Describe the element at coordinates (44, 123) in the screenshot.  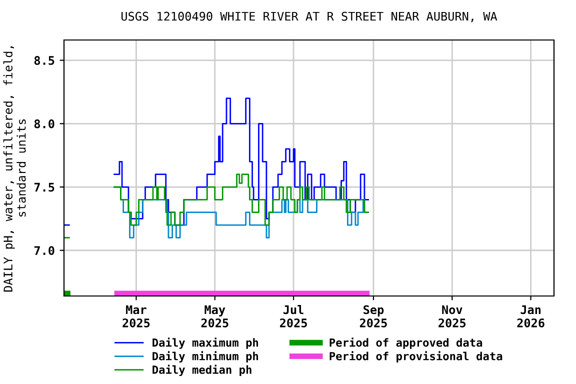
I see `y-tick-label: 8.0` at that location.